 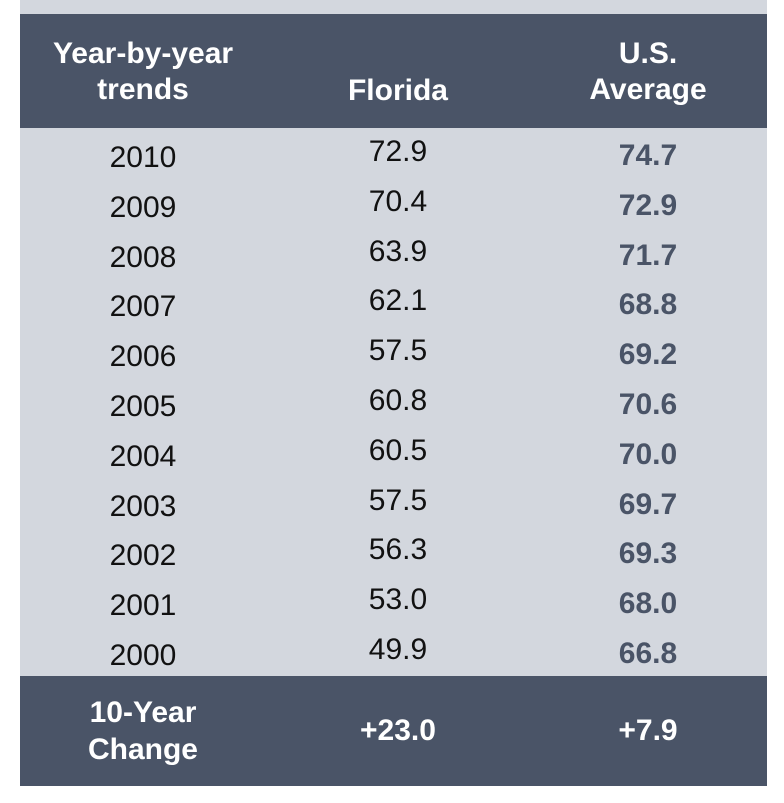 I want to click on year-cell: 2007, so click(x=143, y=307).